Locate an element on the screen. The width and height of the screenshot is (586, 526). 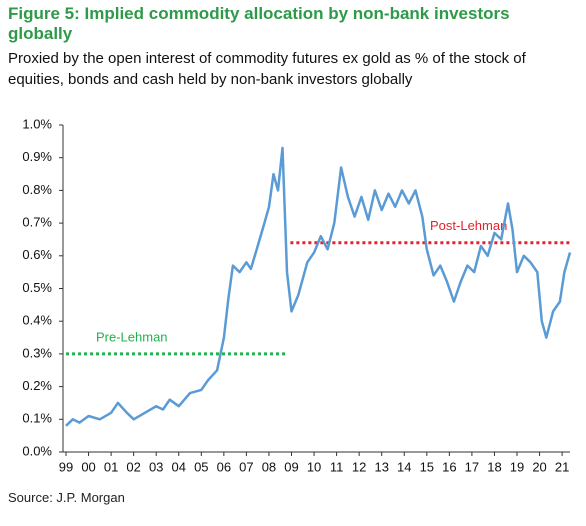
x-tick-label: 13 is located at coordinates (381, 466).